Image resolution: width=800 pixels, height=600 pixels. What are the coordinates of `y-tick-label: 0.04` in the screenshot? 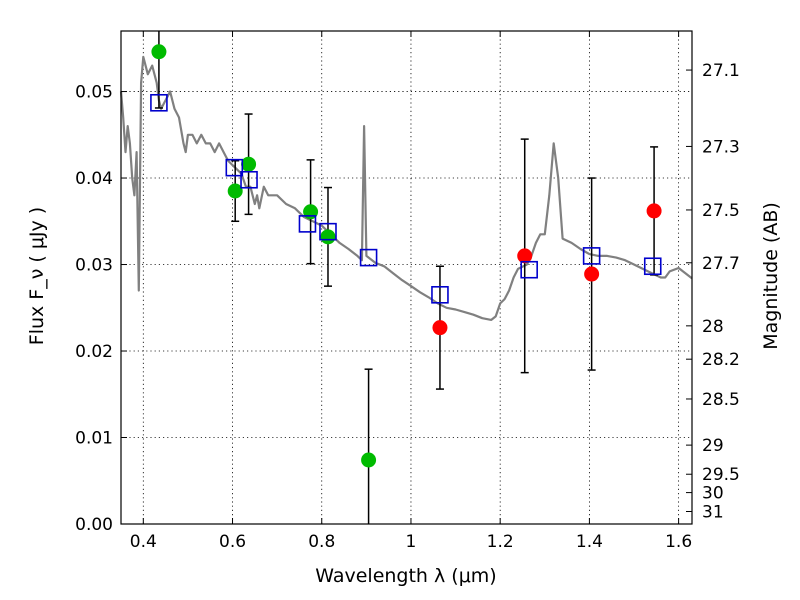 It's located at (94, 179).